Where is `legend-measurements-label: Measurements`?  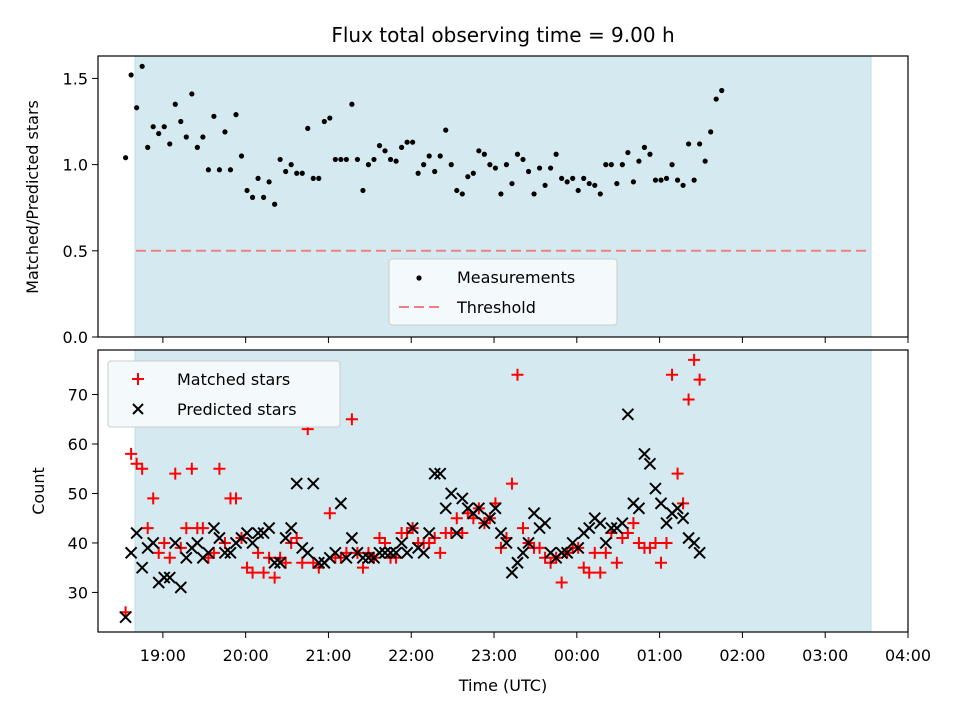
legend-measurements-label: Measurements is located at coordinates (516, 277).